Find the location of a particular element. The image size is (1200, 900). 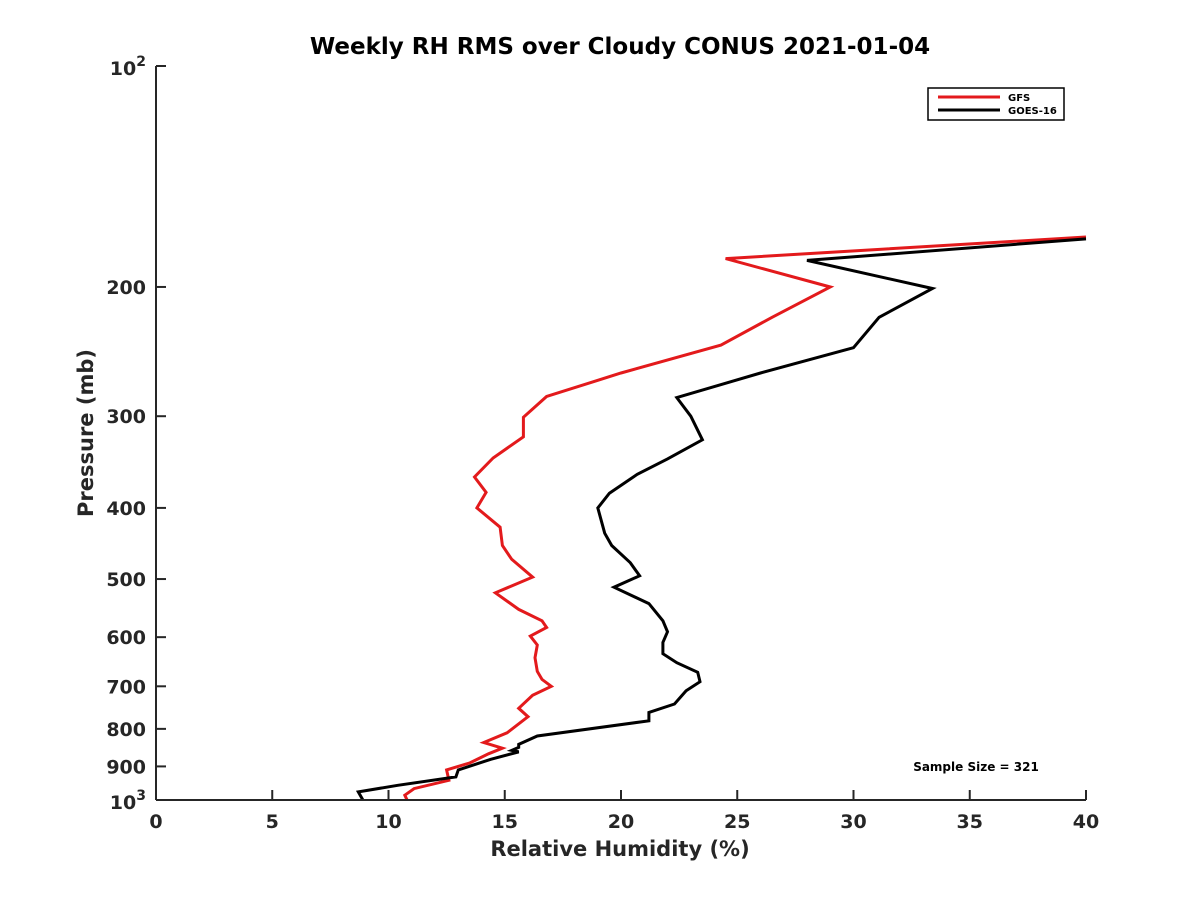

x-tick-label: 10 is located at coordinates (388, 822).